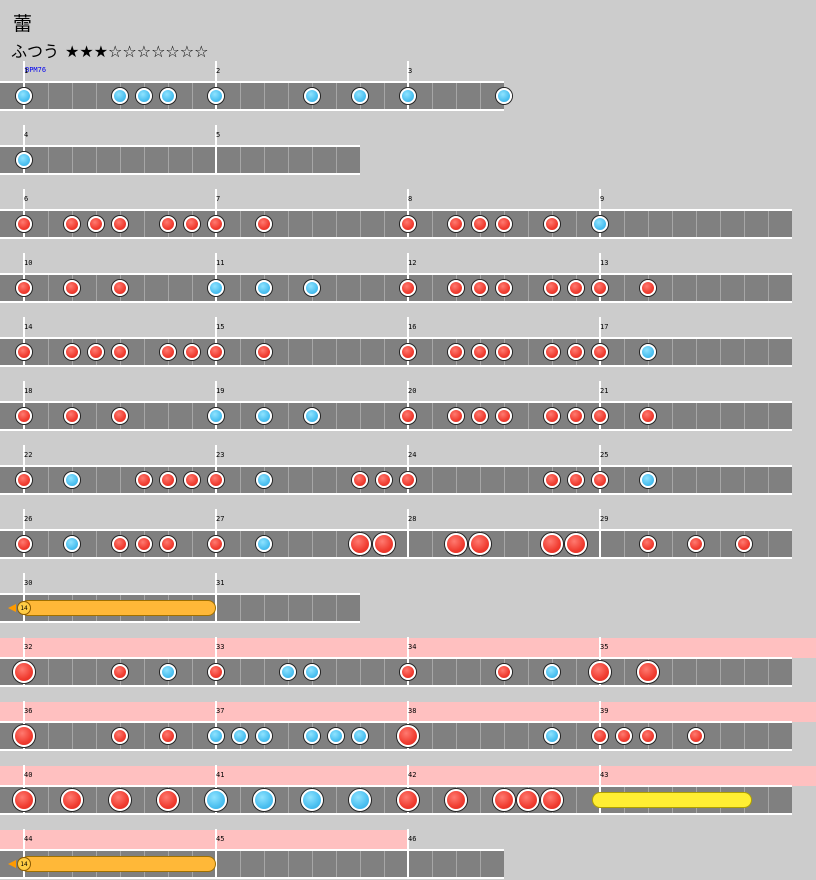  What do you see at coordinates (216, 800) in the screenshot?
I see `big-ka-note` at bounding box center [216, 800].